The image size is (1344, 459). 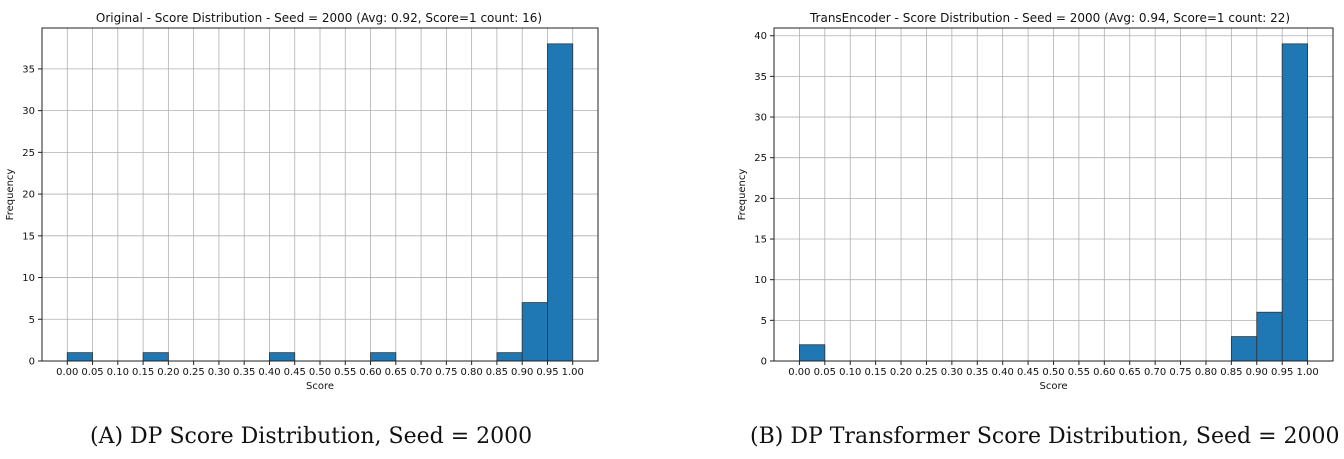 What do you see at coordinates (760, 36) in the screenshot?
I see `y-tick-label: 40` at bounding box center [760, 36].